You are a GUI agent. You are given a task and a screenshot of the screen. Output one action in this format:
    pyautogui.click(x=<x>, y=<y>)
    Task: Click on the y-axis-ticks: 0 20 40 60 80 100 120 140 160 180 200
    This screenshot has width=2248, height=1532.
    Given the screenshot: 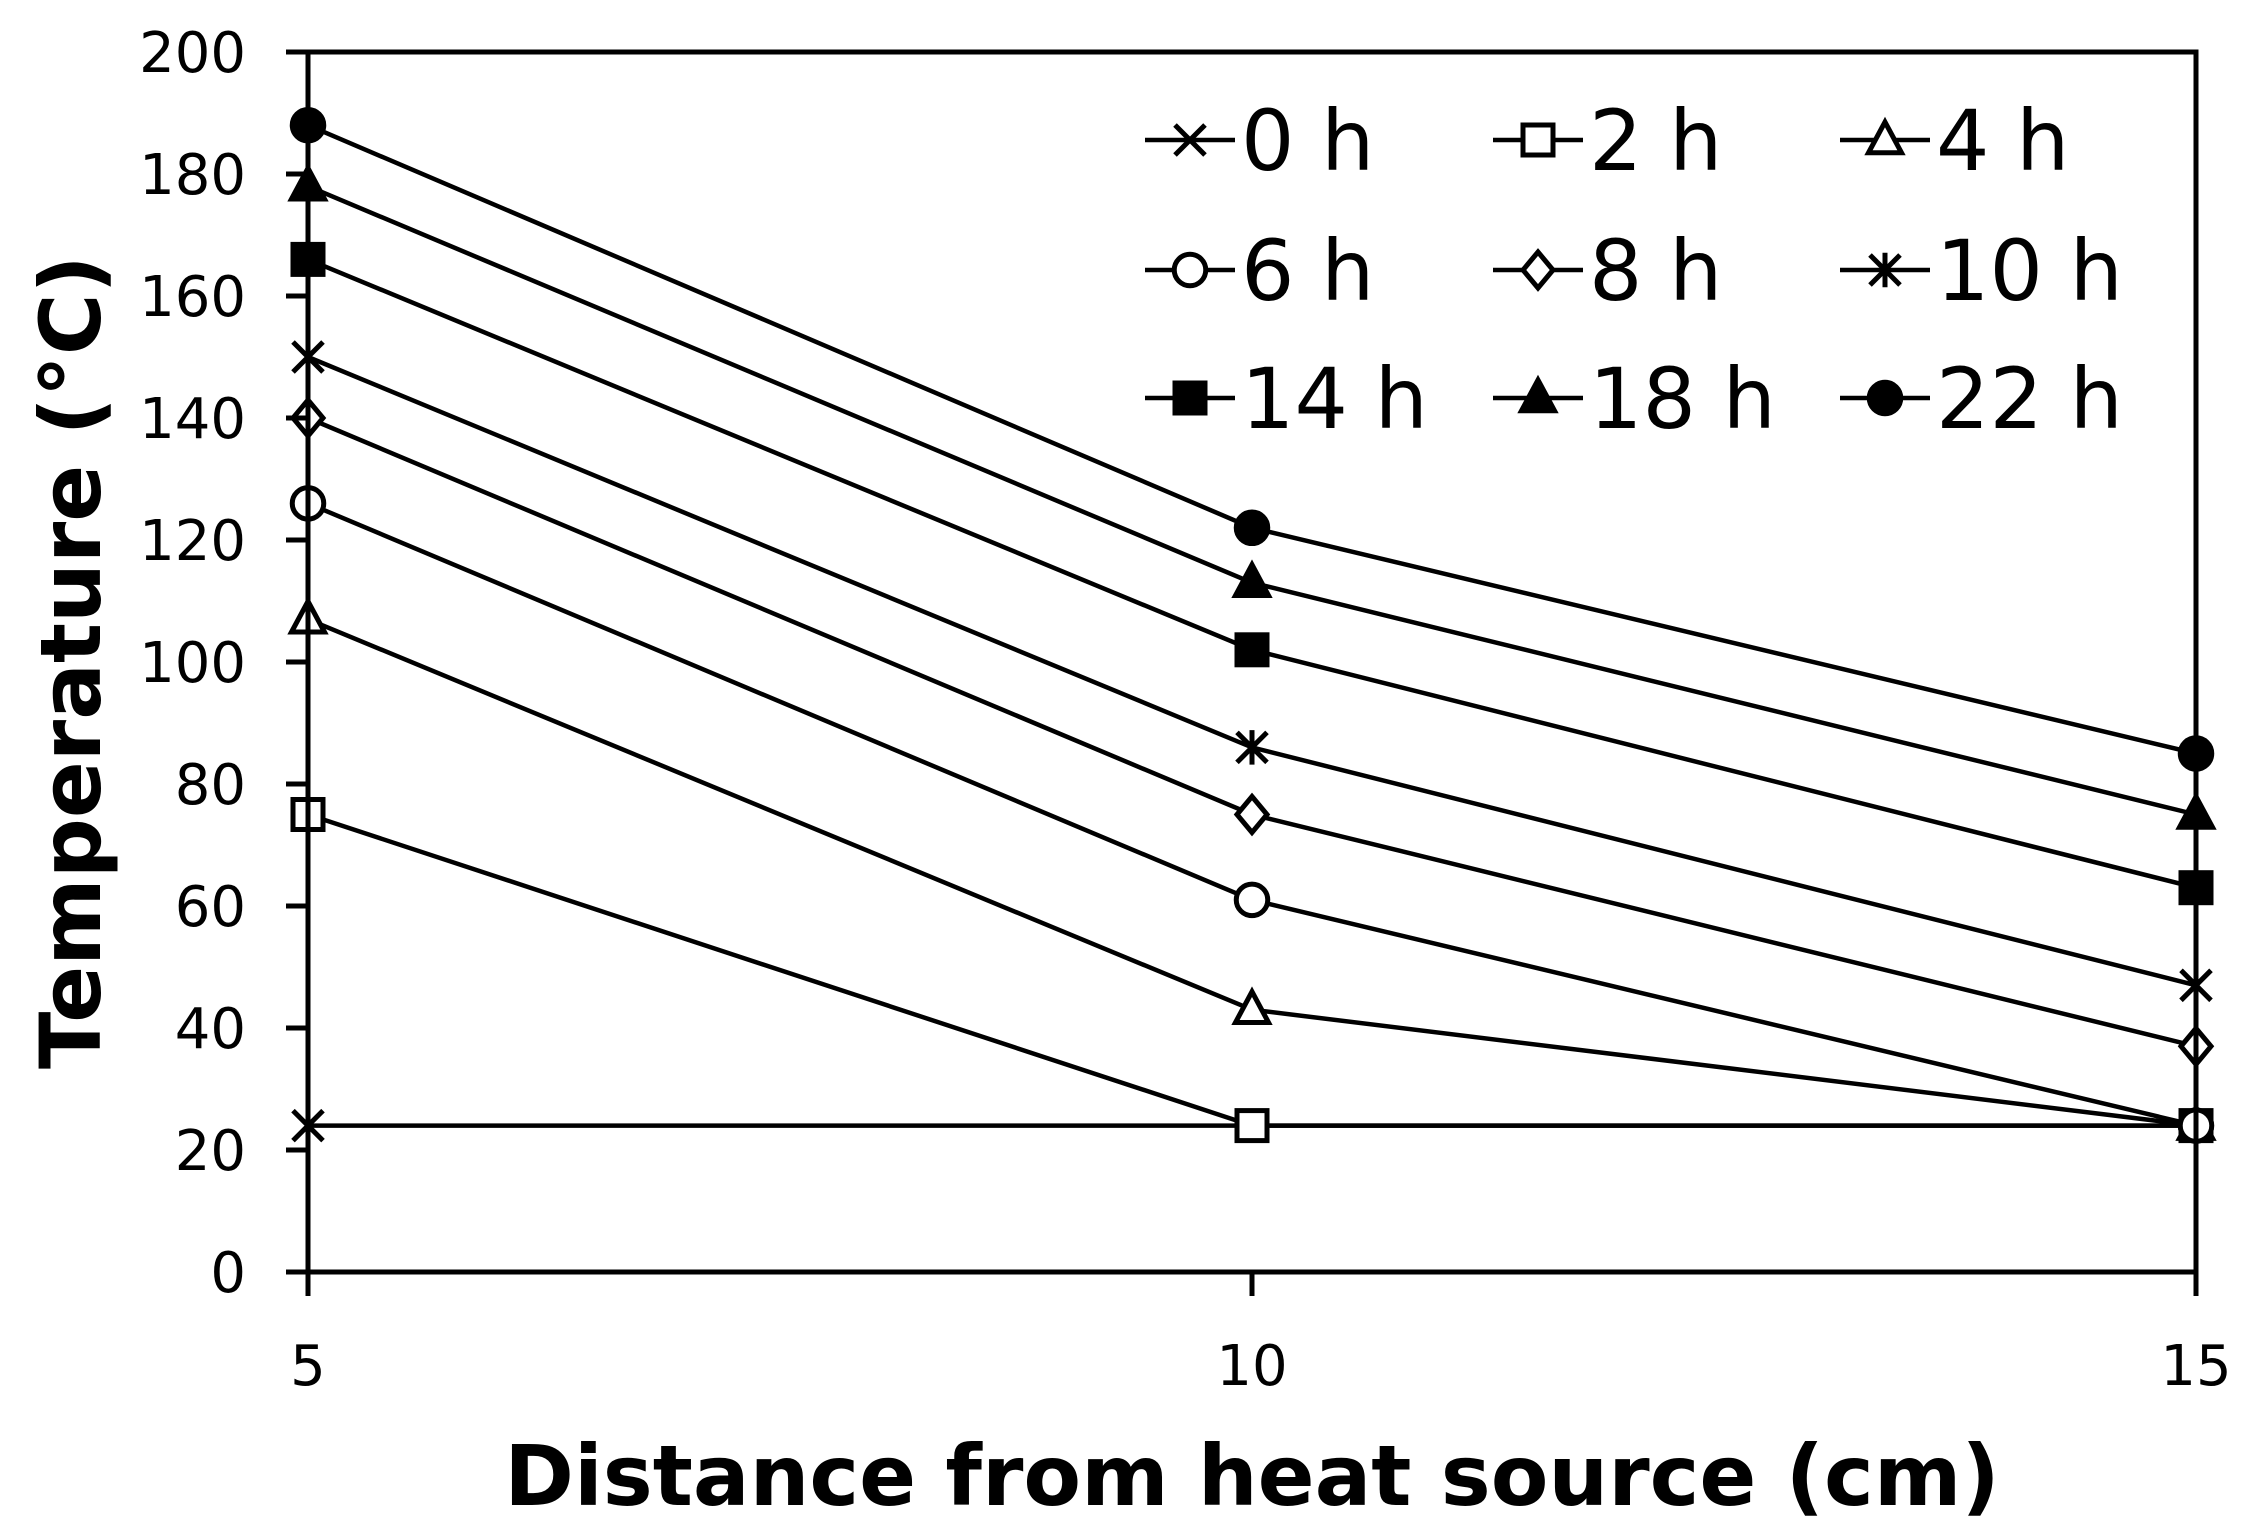 What is the action you would take?
    pyautogui.click(x=223, y=663)
    